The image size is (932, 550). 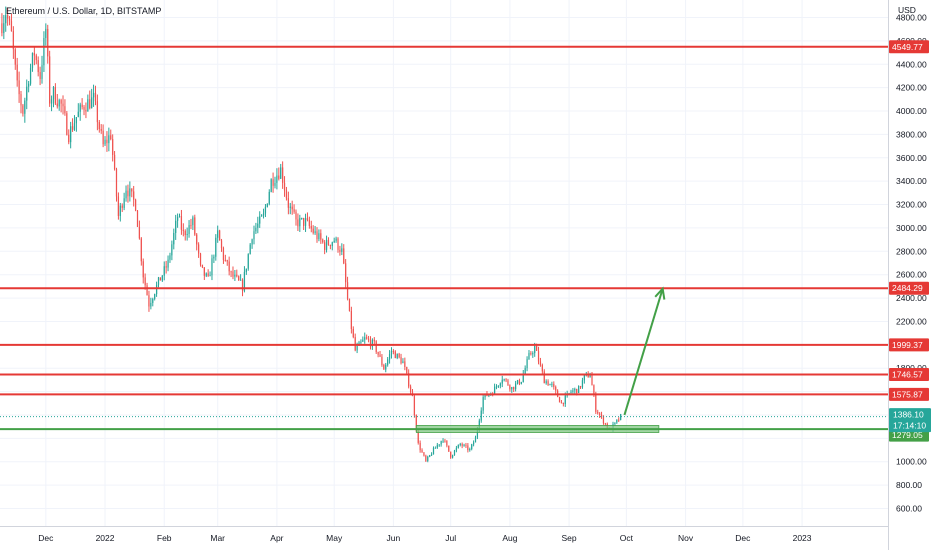 What do you see at coordinates (660, 293) in the screenshot?
I see `projection-arrow-head` at bounding box center [660, 293].